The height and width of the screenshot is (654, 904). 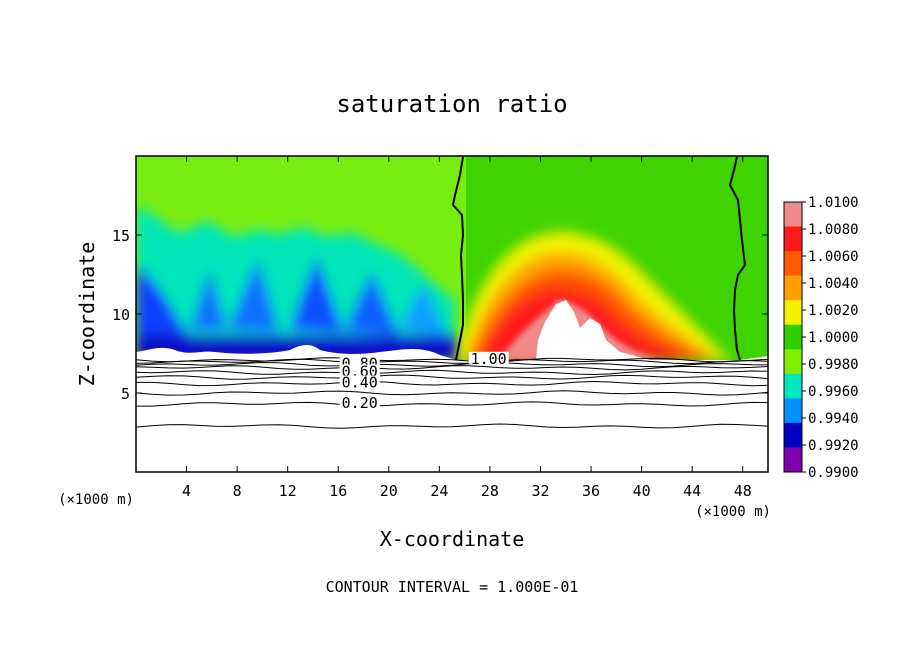 I want to click on colorbar-tick-label: 0.9960, so click(x=833, y=392).